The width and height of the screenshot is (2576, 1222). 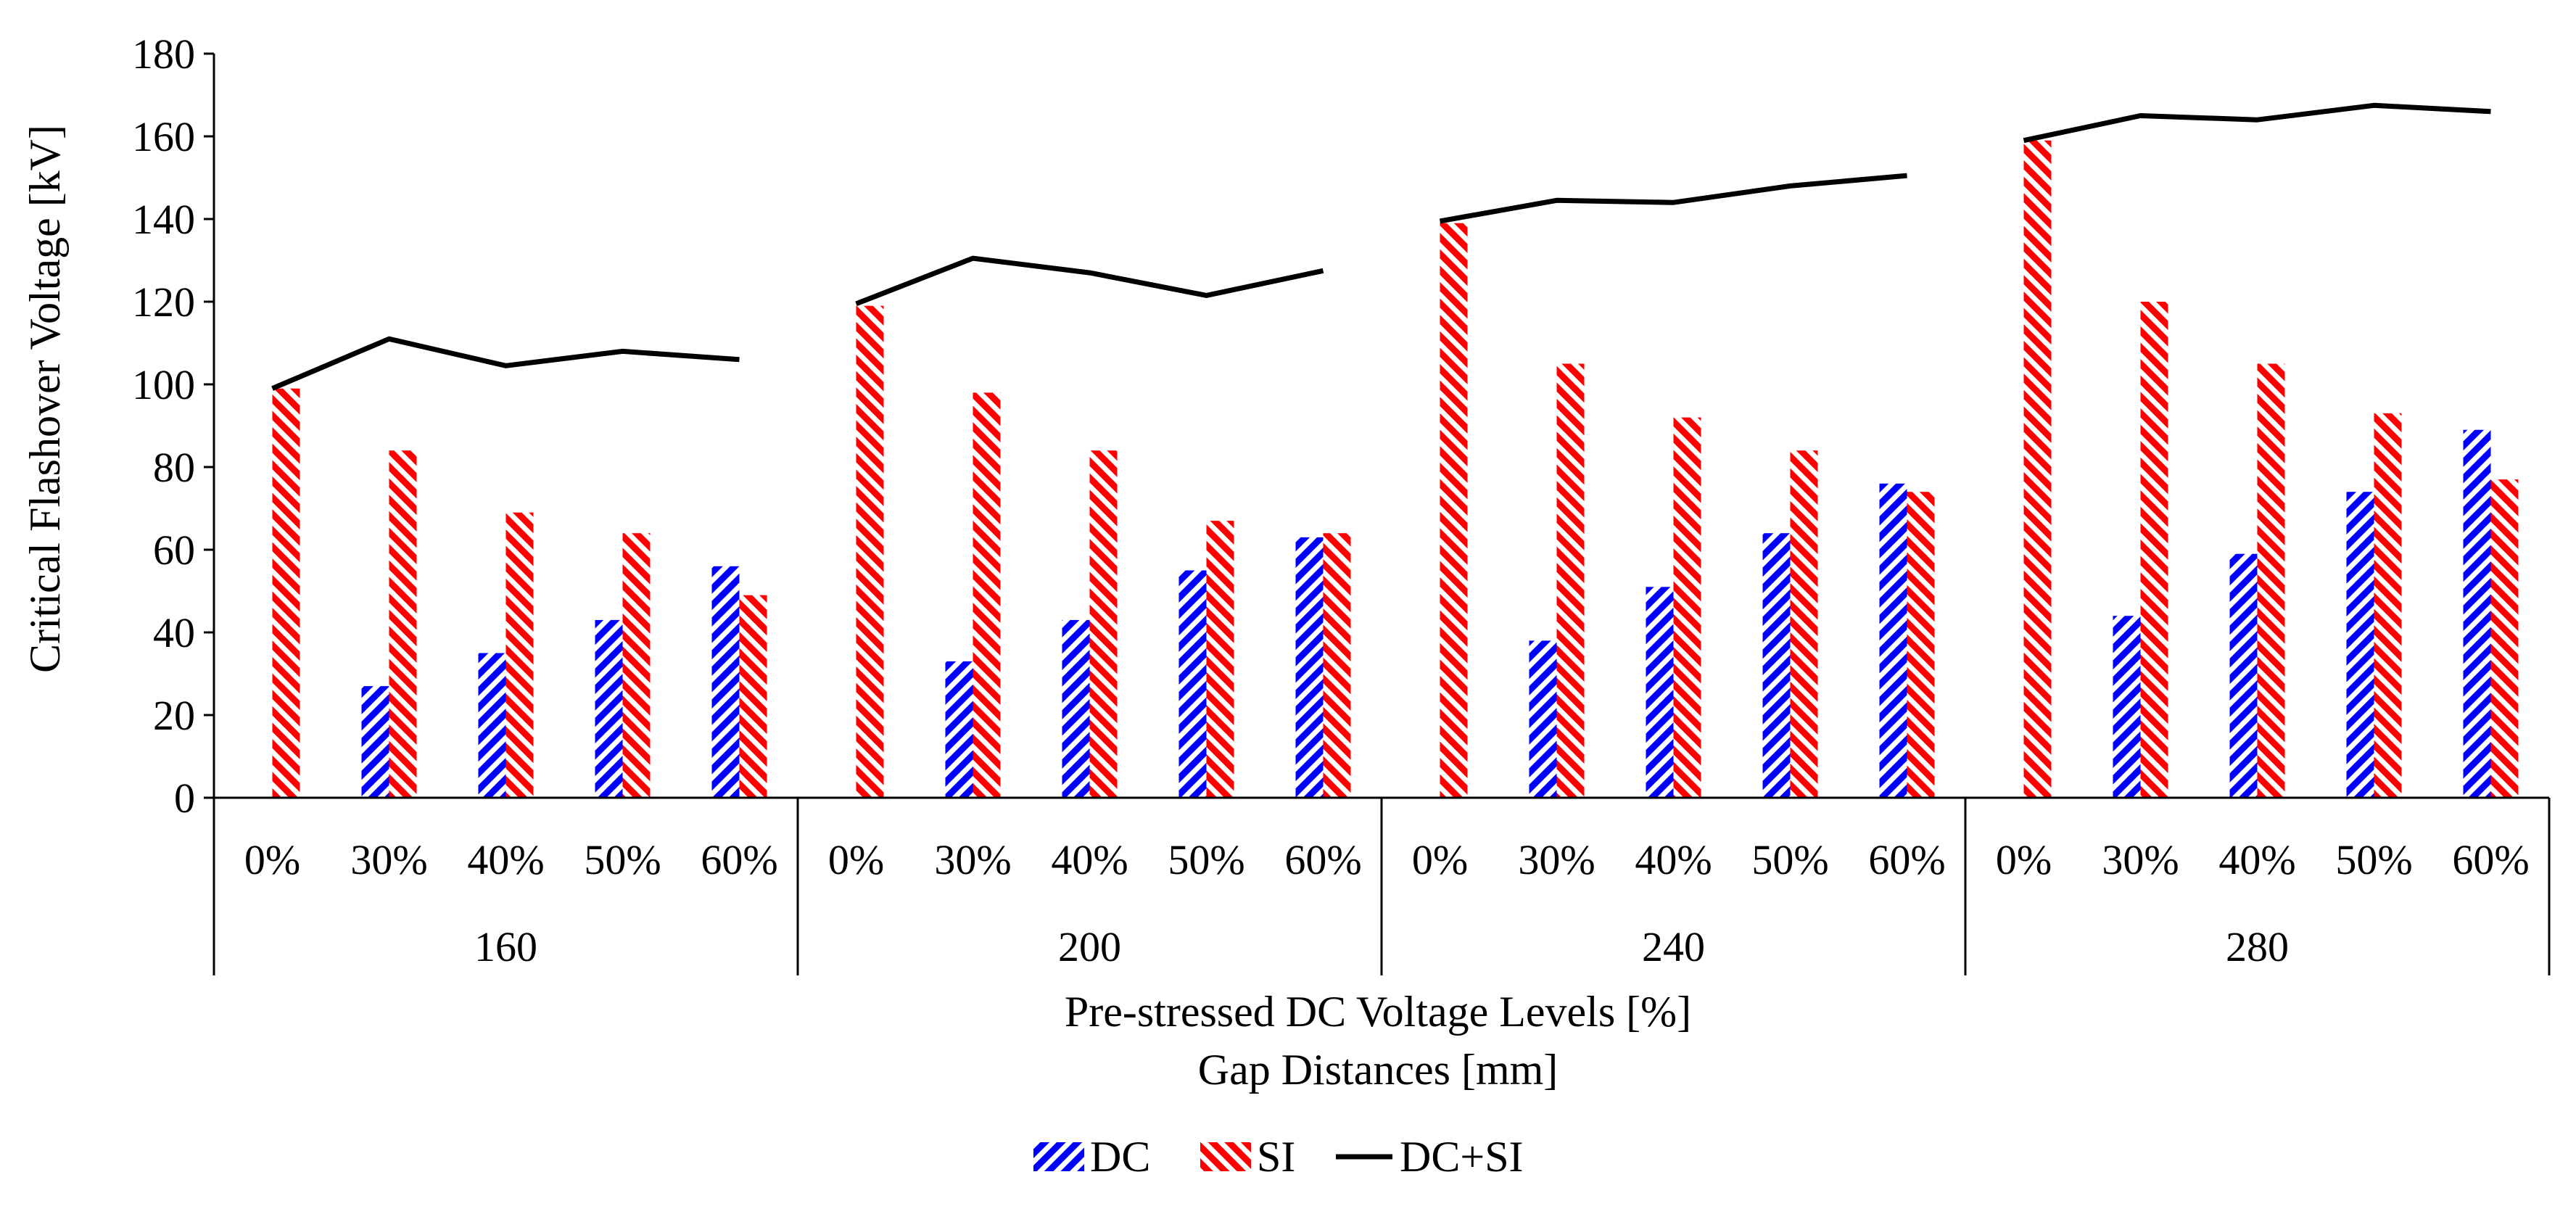 I want to click on y-tick-label: 180, so click(x=163, y=54).